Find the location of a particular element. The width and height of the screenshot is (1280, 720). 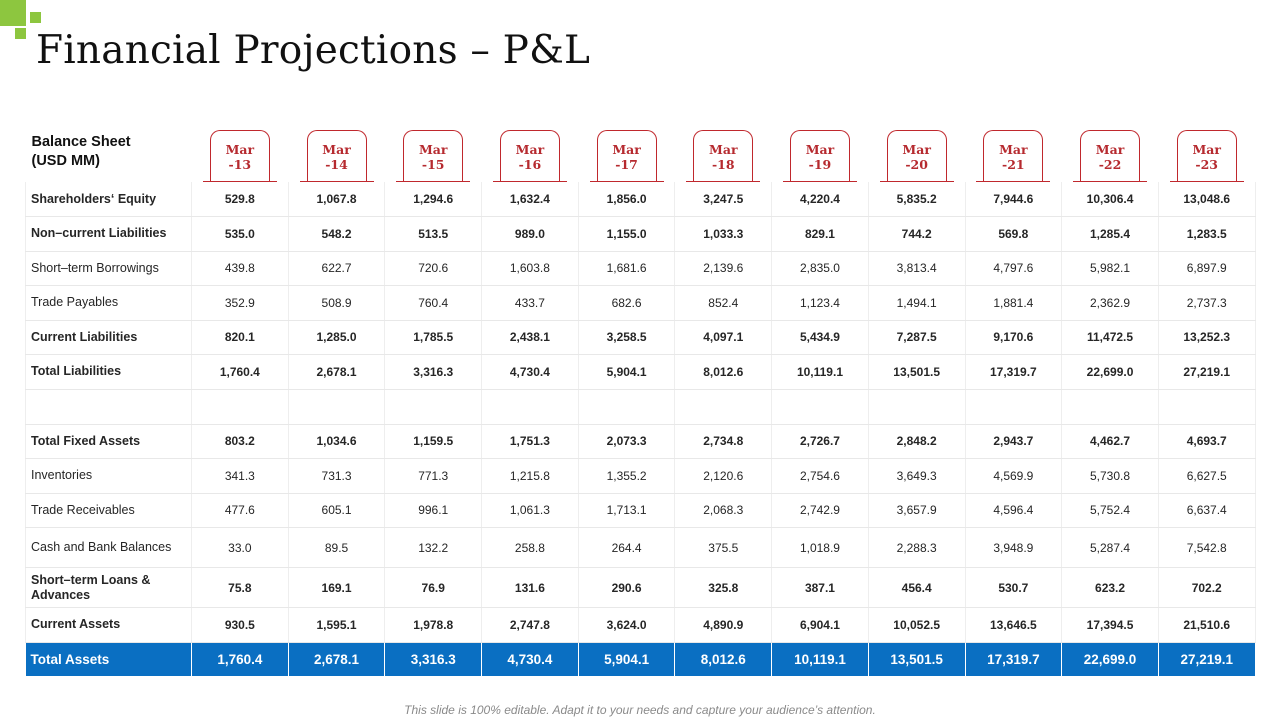

value-cell: 17,394.5 is located at coordinates (1110, 625).